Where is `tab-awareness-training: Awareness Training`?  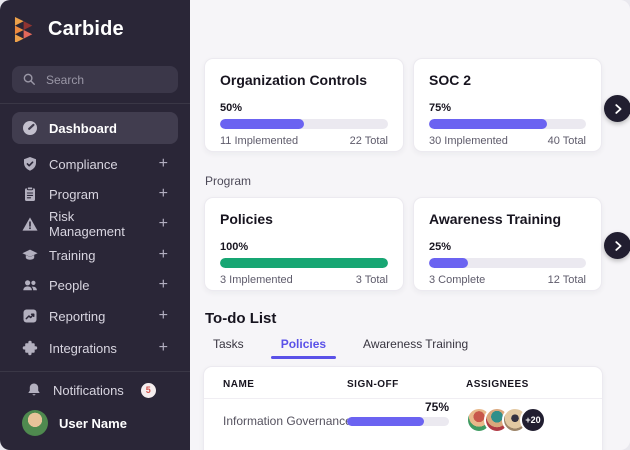 tab-awareness-training: Awareness Training is located at coordinates (416, 344).